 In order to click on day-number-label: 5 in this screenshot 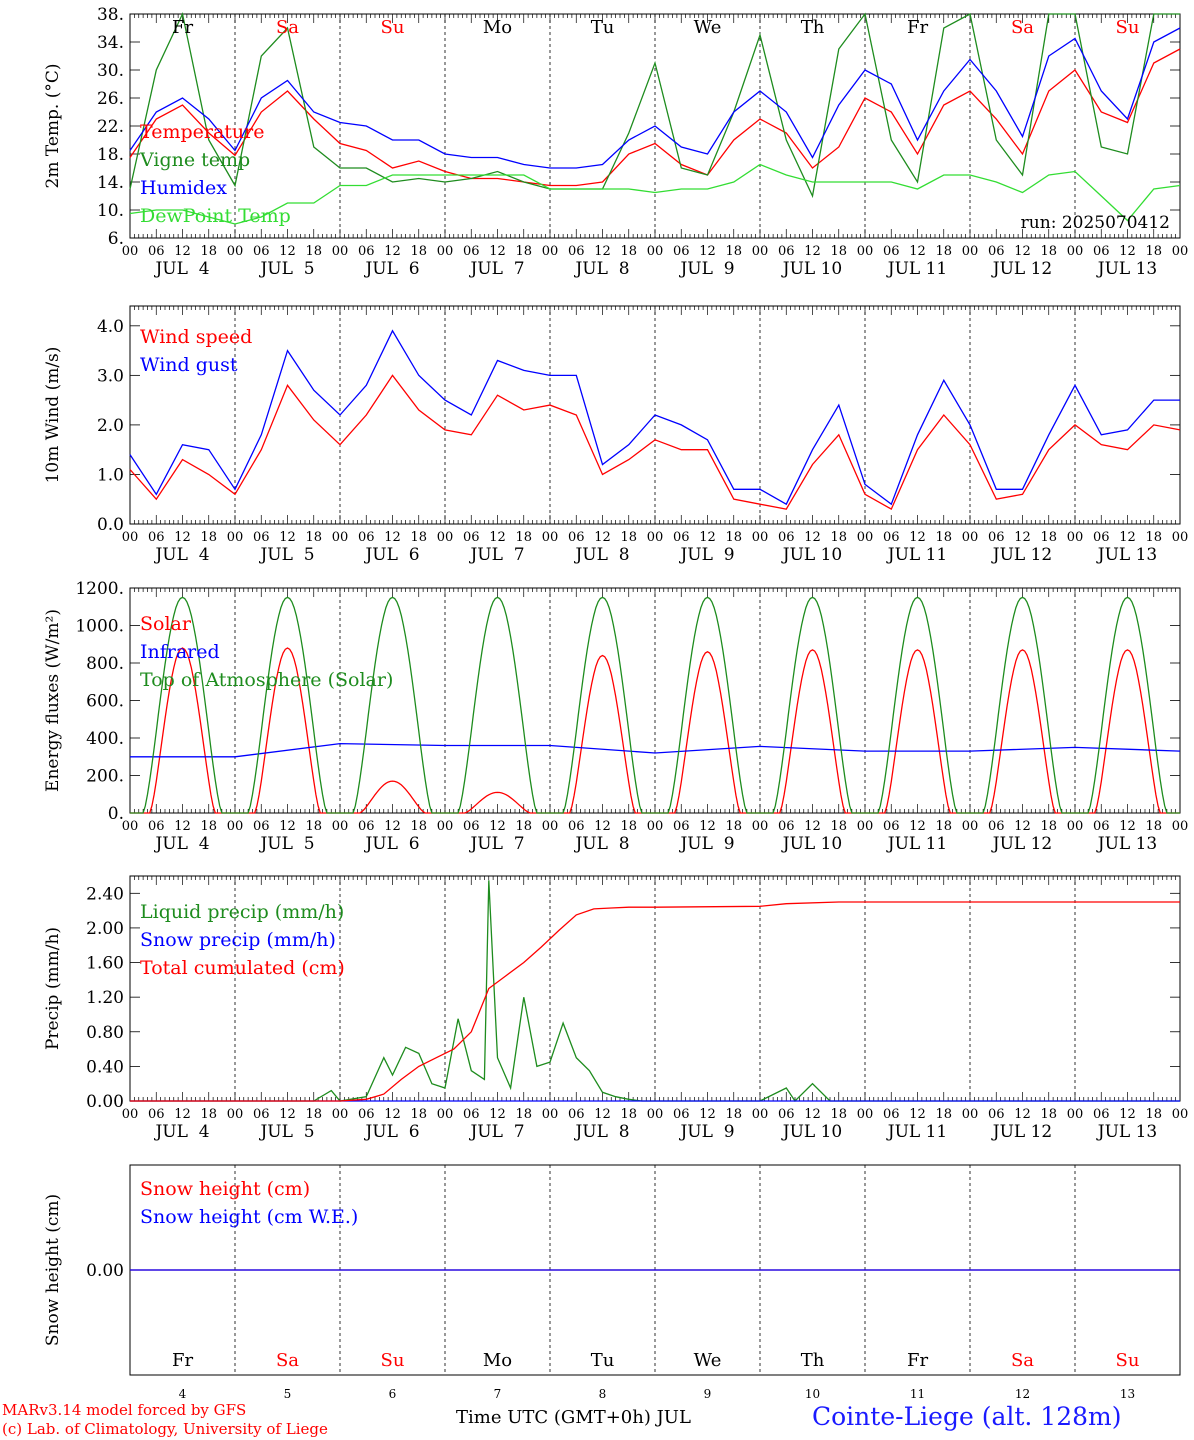, I will do `click(288, 1394)`.